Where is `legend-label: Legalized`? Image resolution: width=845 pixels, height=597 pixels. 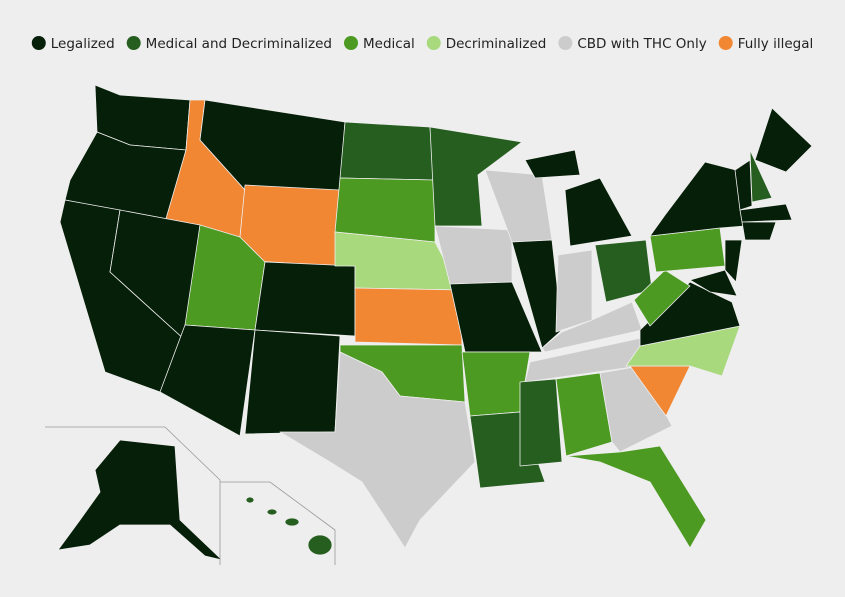 legend-label: Legalized is located at coordinates (83, 44).